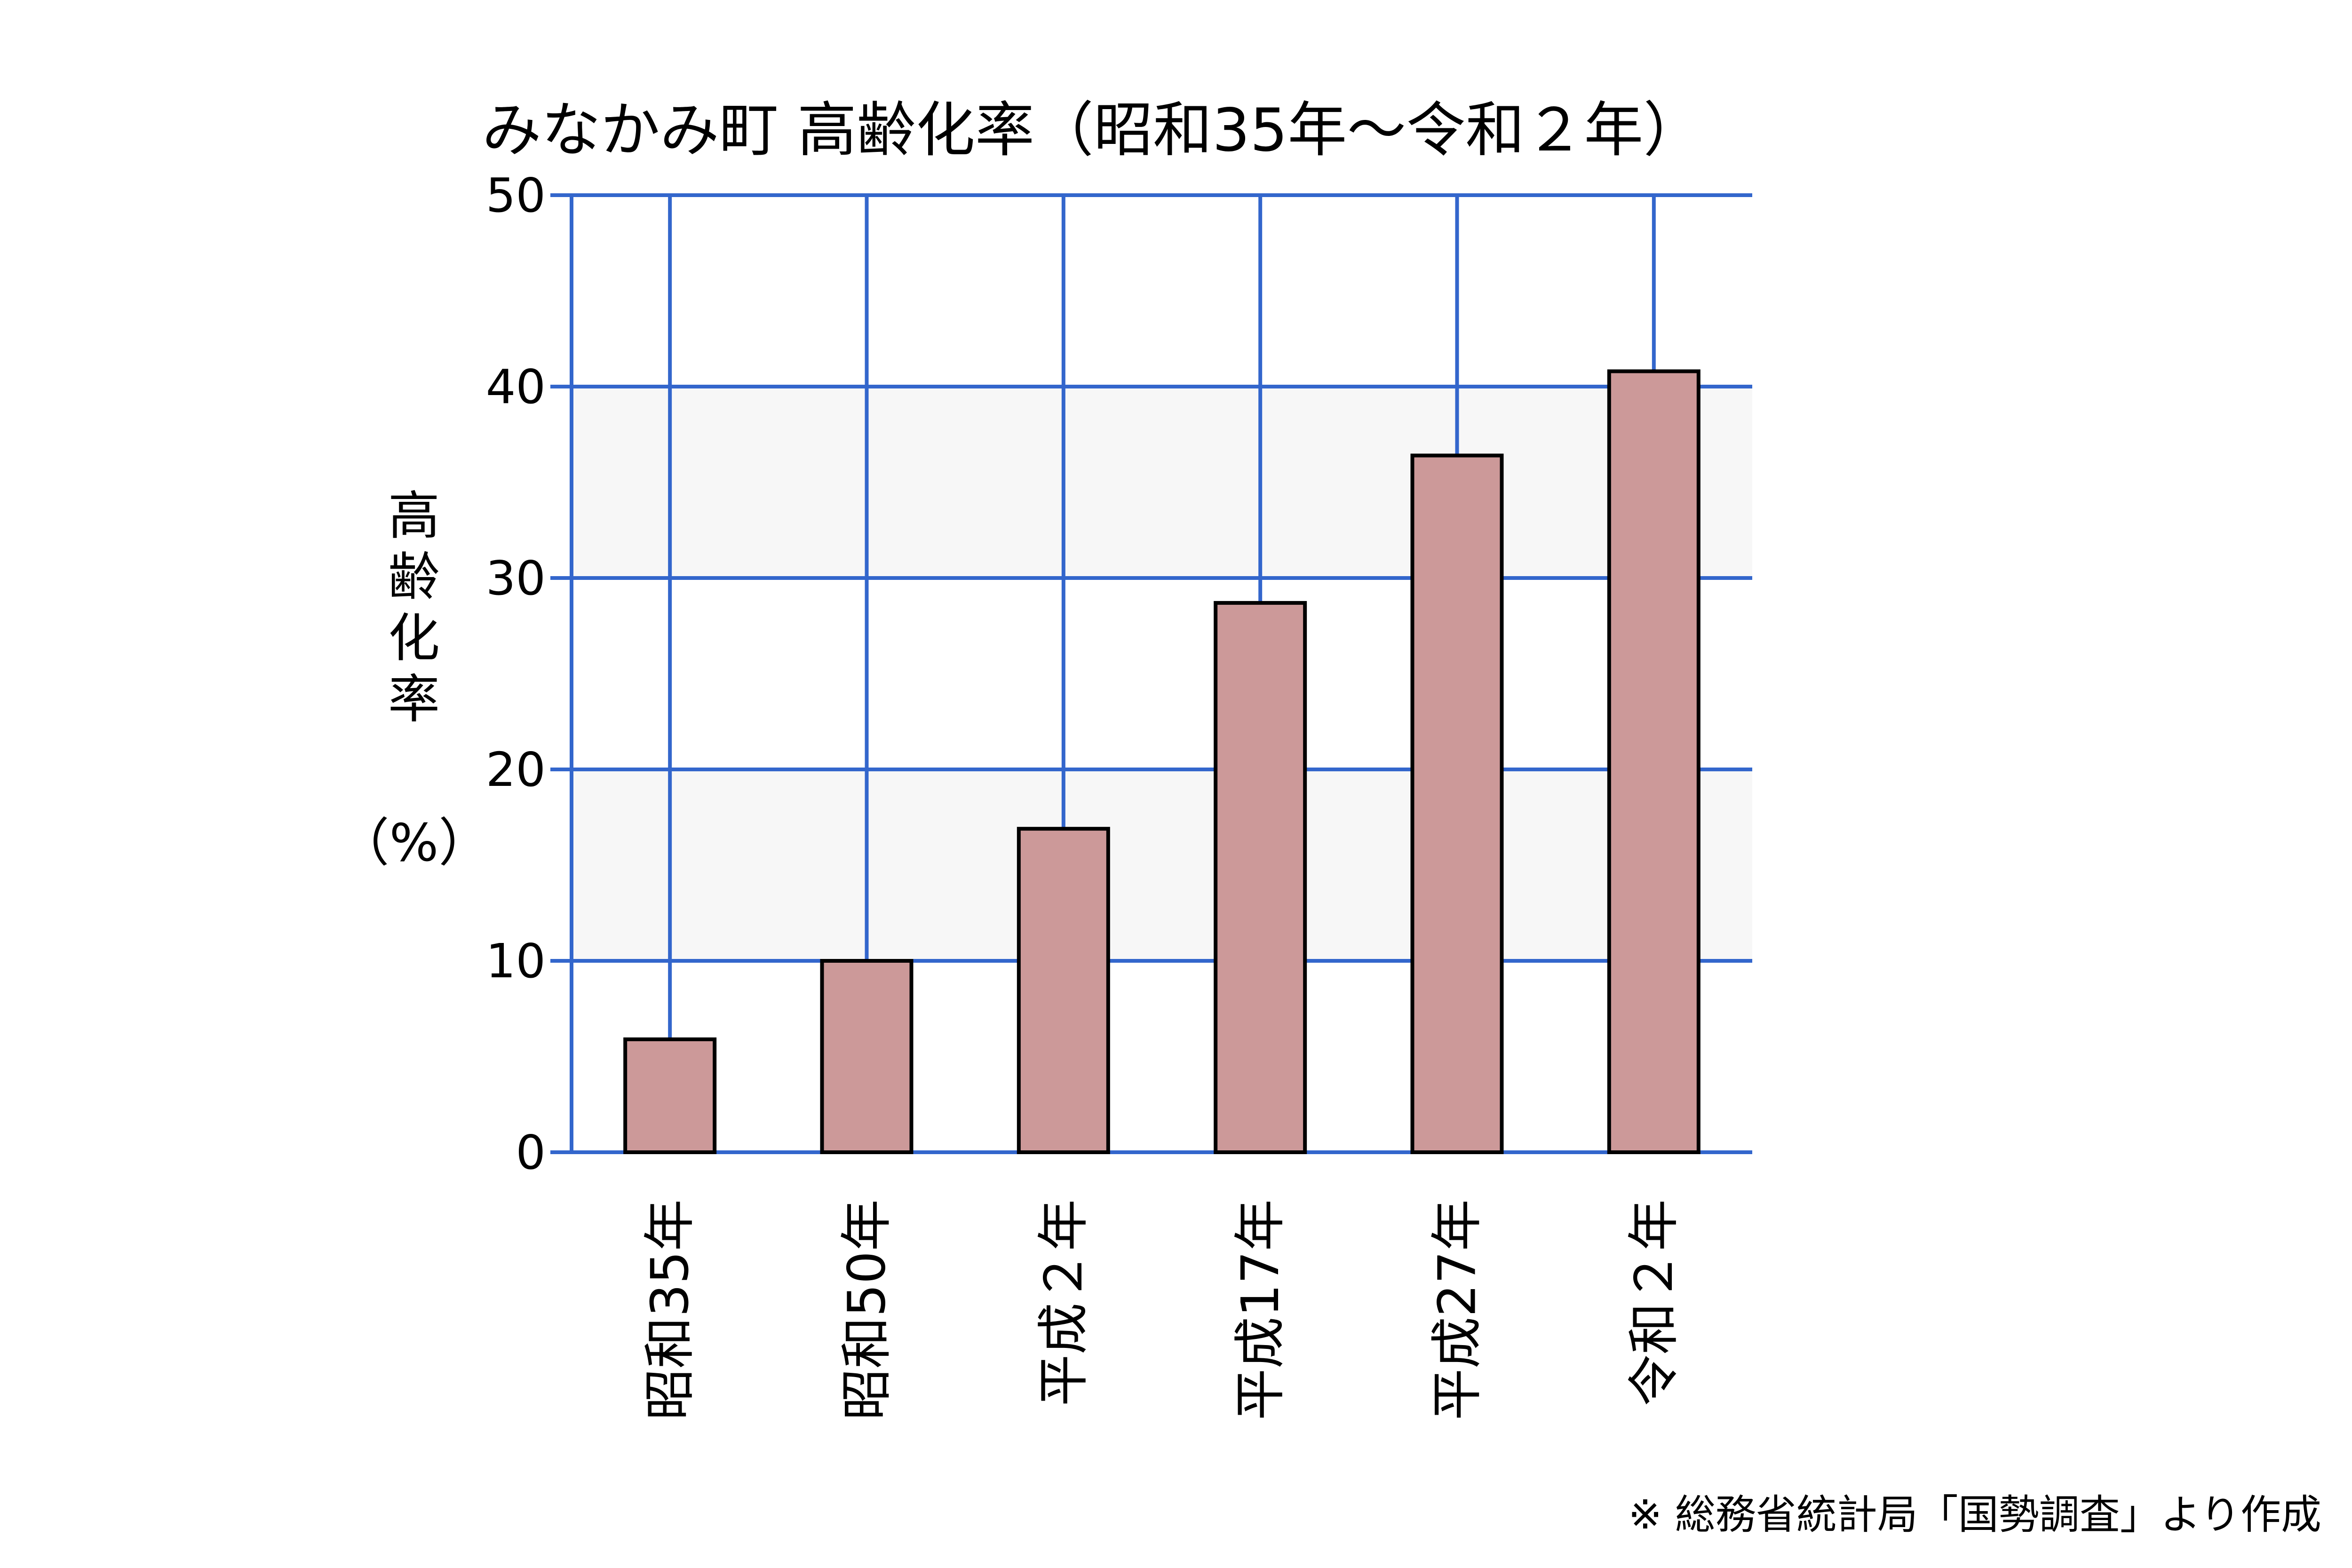 This screenshot has width=2352, height=1568. I want to click on y-tick-label: 20, so click(516, 769).